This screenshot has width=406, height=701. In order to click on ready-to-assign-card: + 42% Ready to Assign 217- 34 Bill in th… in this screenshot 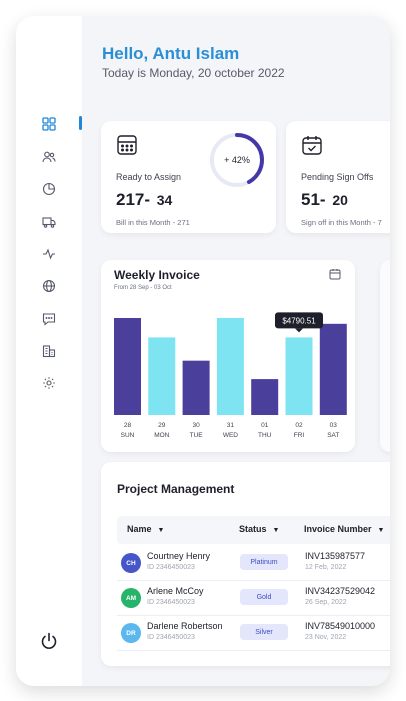, I will do `click(188, 177)`.